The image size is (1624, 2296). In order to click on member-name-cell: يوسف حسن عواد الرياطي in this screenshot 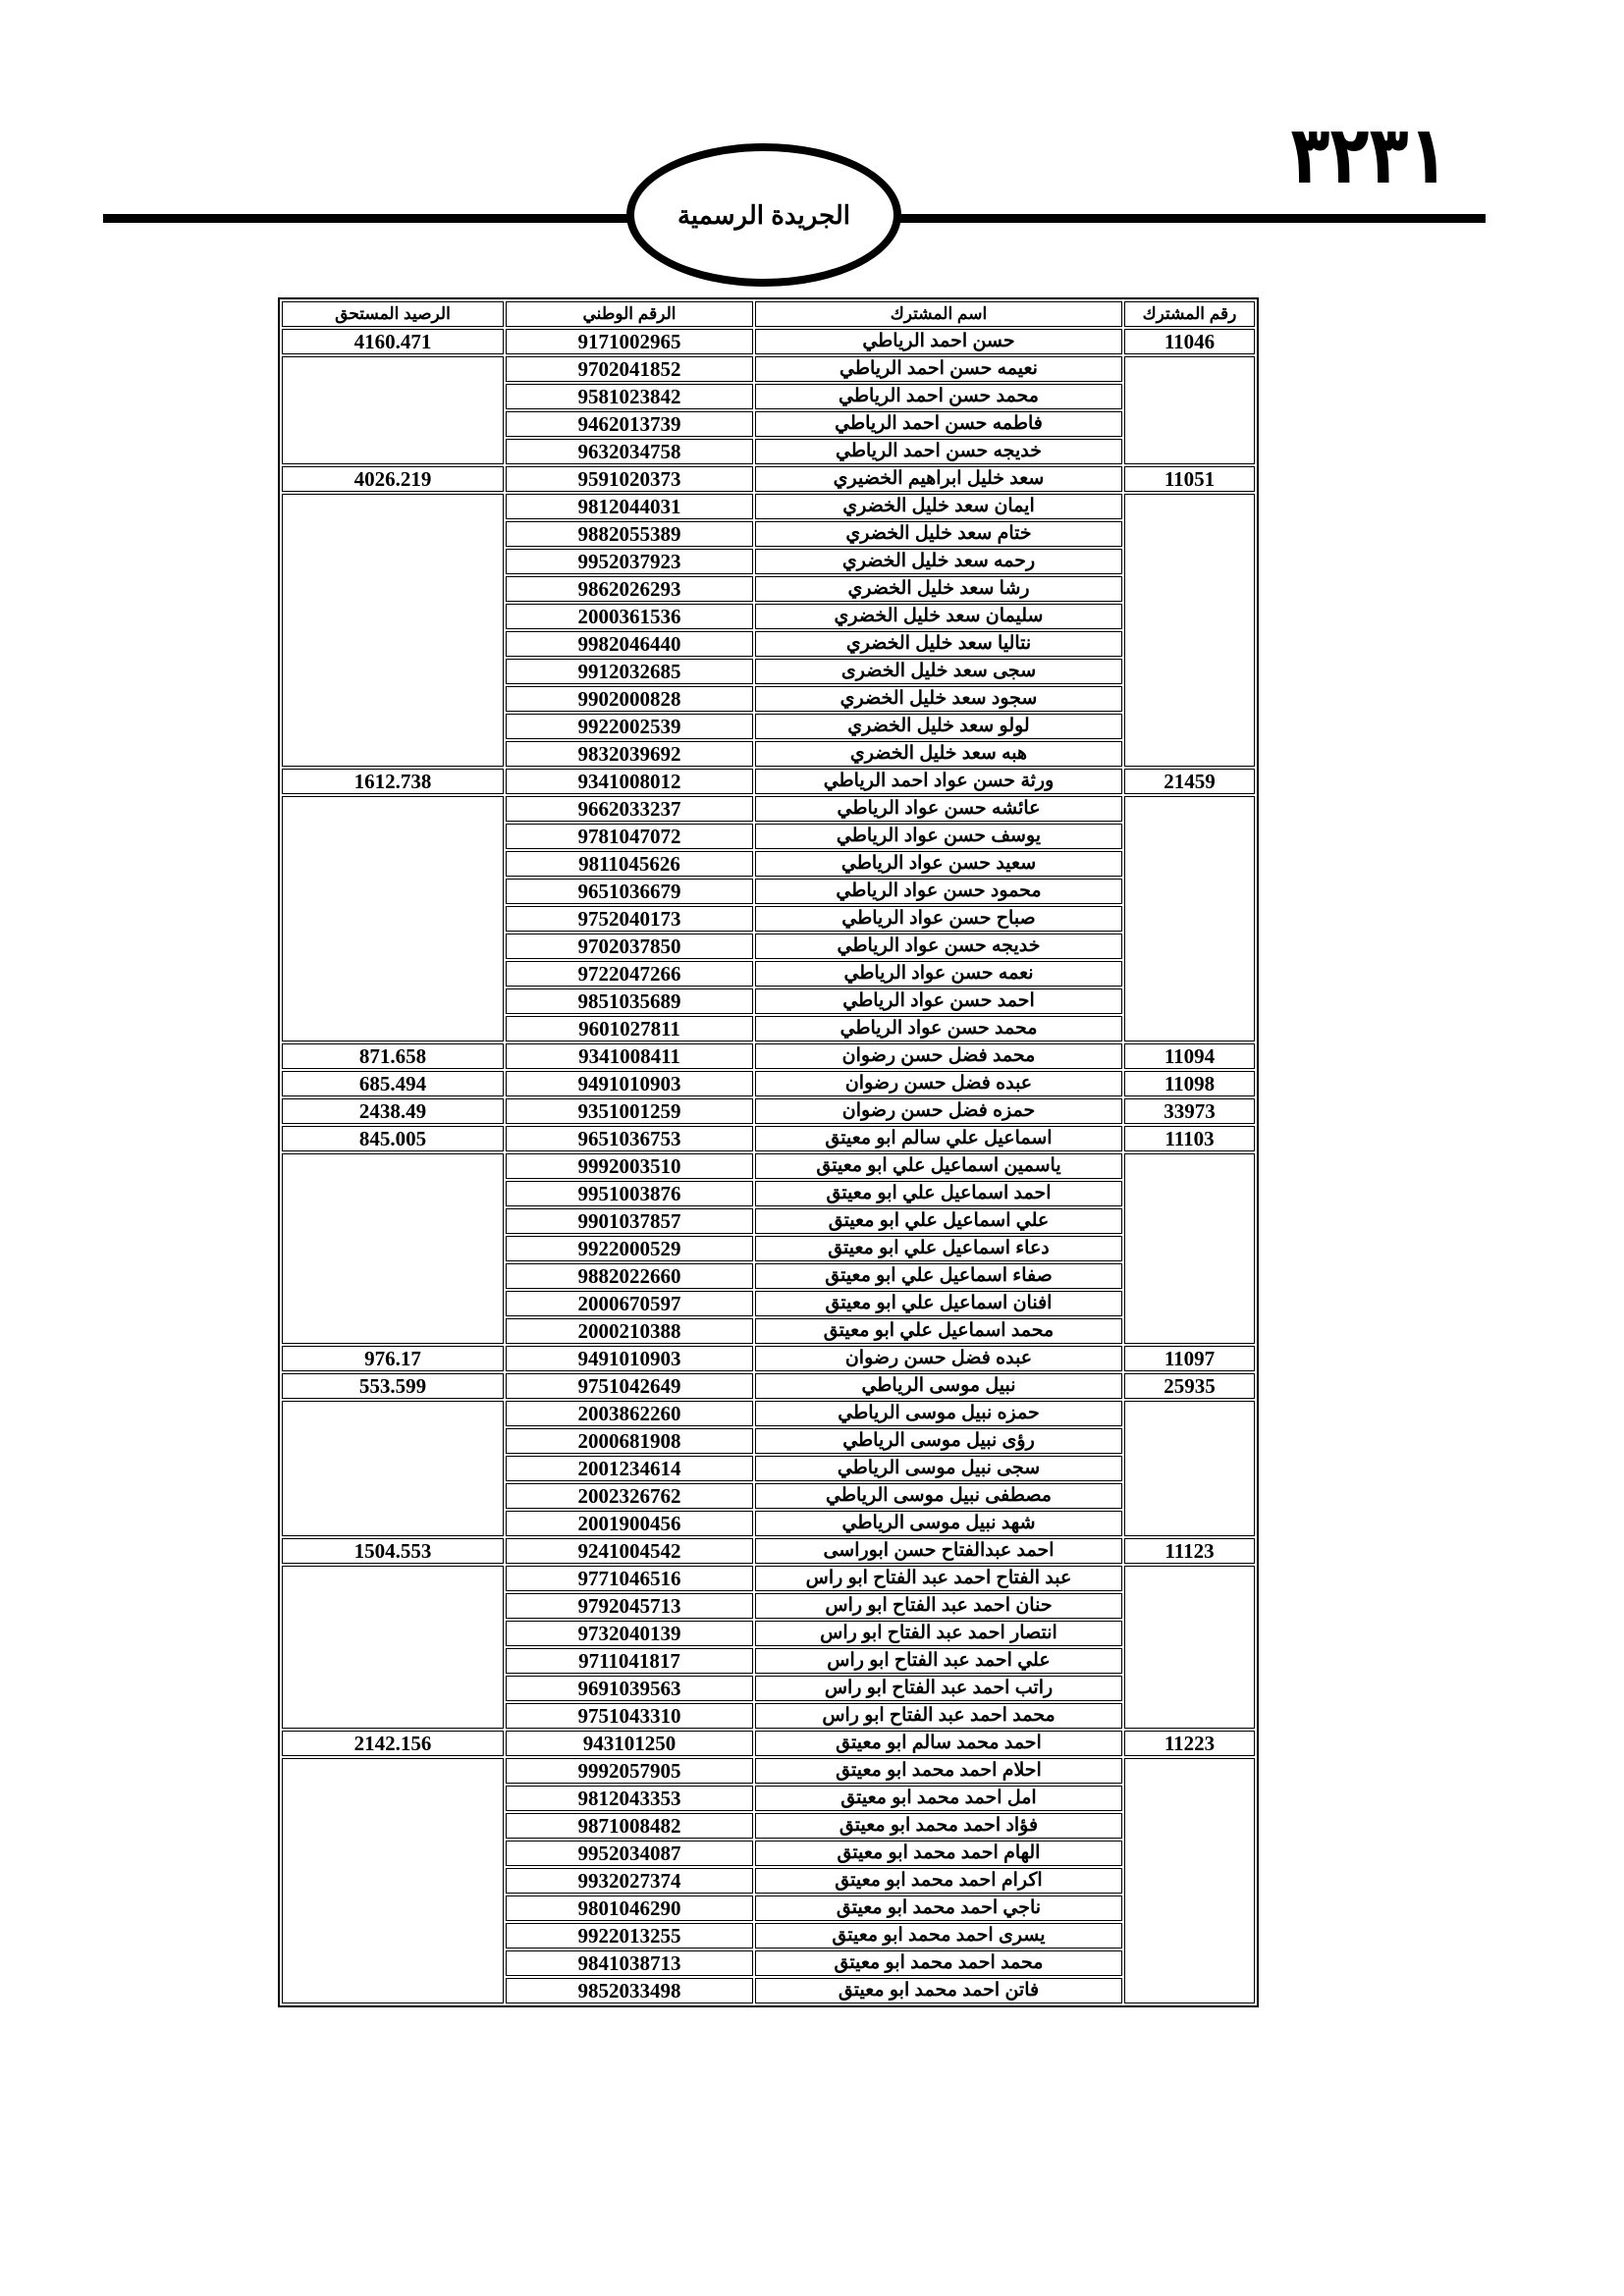, I will do `click(938, 837)`.